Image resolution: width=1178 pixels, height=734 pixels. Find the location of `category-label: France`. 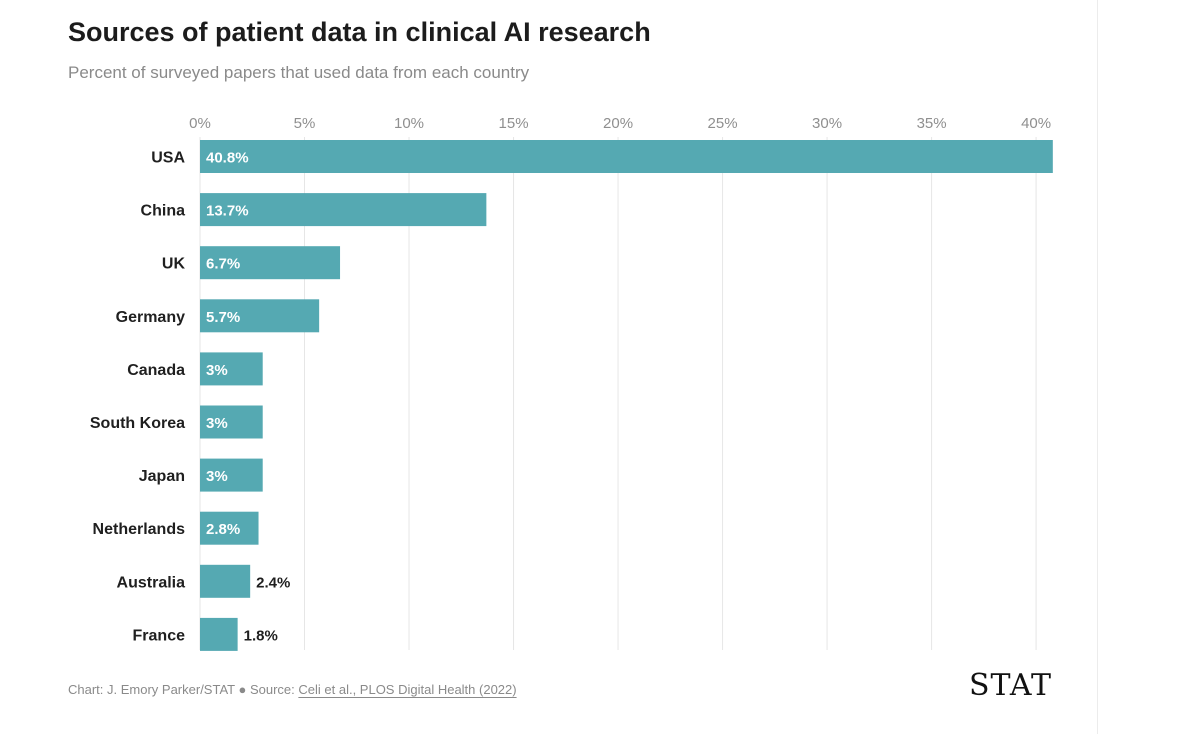

category-label: France is located at coordinates (159, 635).